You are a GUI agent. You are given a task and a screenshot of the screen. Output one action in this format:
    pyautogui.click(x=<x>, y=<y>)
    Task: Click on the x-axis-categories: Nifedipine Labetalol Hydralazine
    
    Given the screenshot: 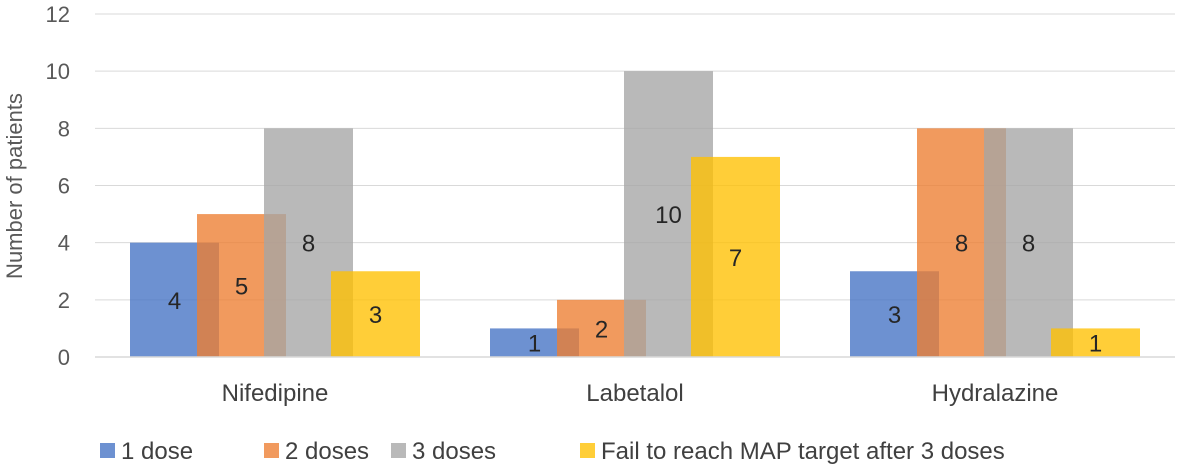 What is the action you would take?
    pyautogui.click(x=640, y=393)
    